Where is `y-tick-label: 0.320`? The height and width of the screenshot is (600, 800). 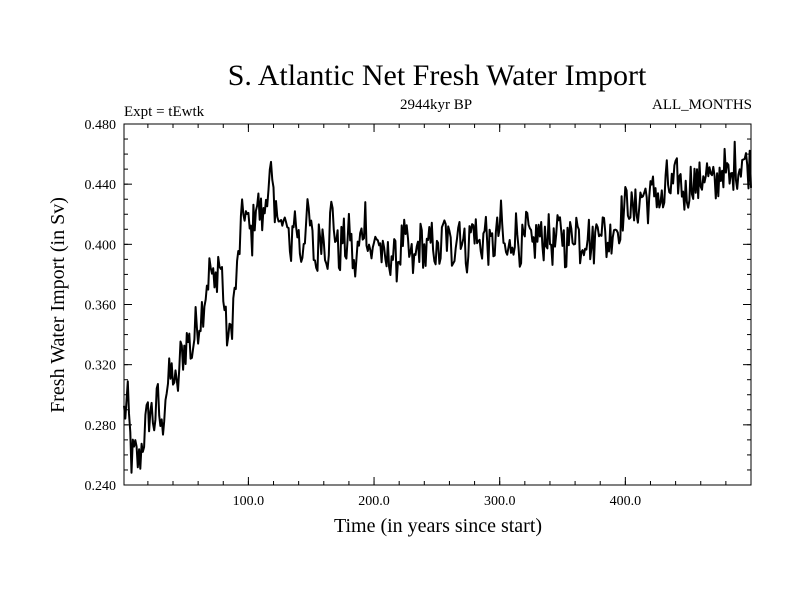 y-tick-label: 0.320 is located at coordinates (101, 366).